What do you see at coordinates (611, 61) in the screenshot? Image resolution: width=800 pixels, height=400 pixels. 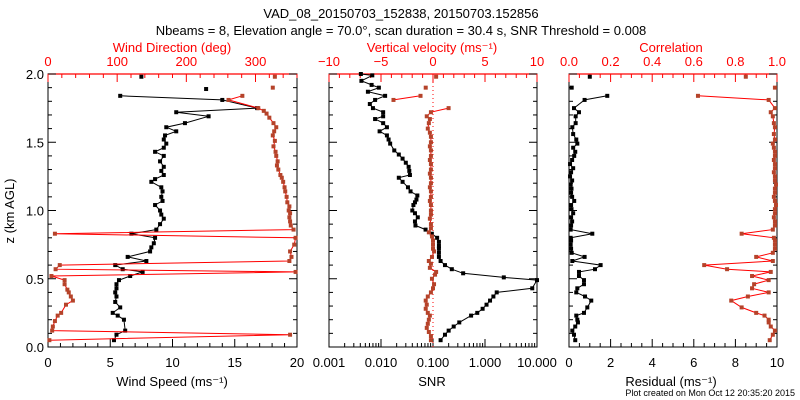 I see `top-tick-label: 0.2` at bounding box center [611, 61].